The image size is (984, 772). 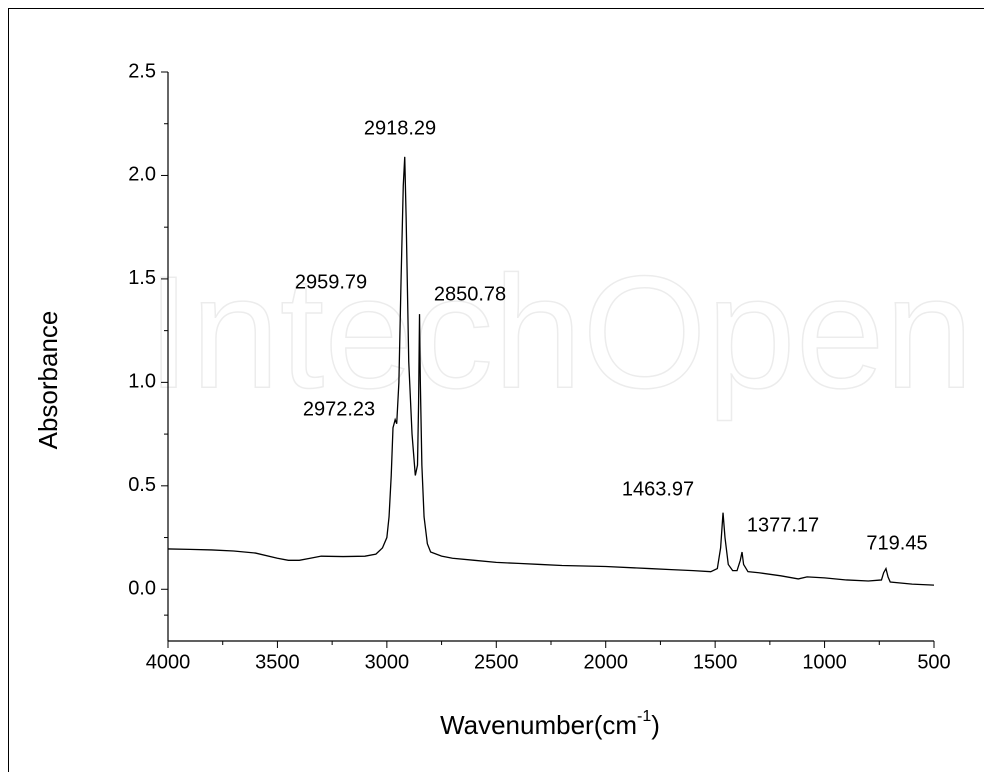 I want to click on x-tick-label: 1500, so click(x=715, y=662).